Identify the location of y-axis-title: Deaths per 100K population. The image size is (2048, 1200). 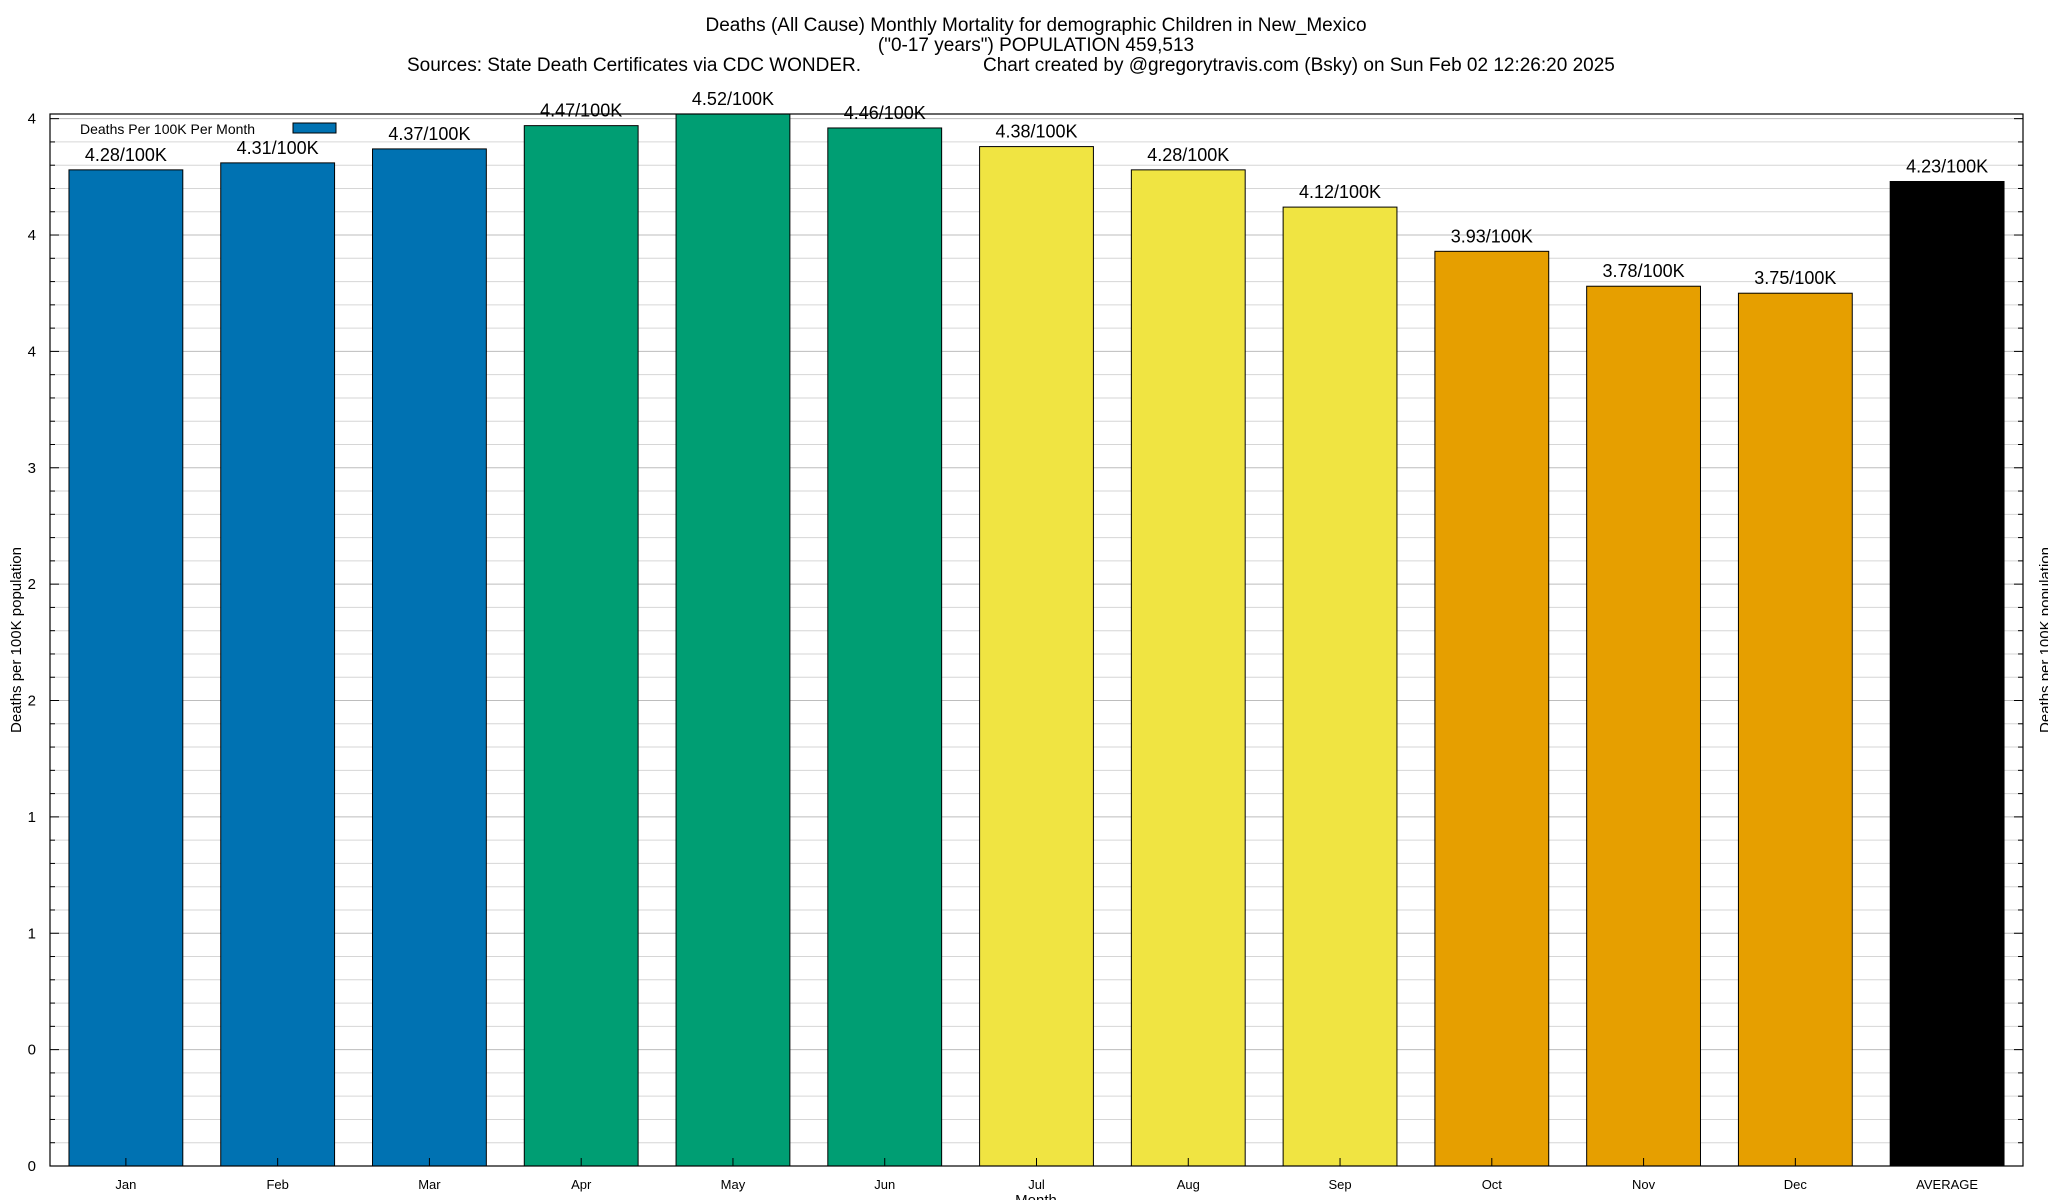
(16, 640).